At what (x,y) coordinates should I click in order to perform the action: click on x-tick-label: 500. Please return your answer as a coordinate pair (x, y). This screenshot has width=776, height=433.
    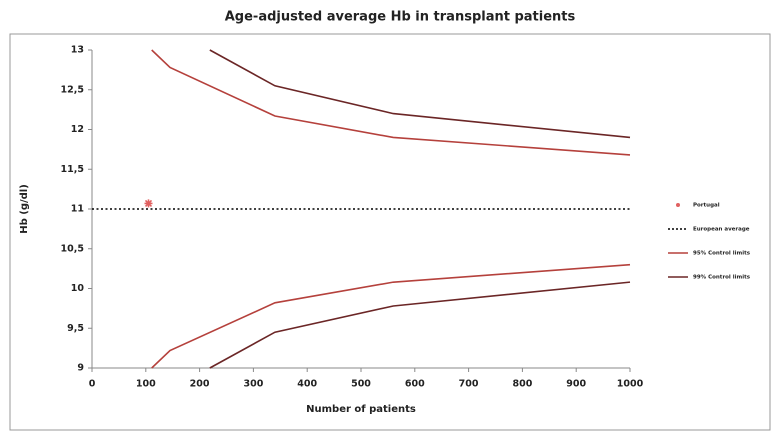
    Looking at the image, I should click on (361, 384).